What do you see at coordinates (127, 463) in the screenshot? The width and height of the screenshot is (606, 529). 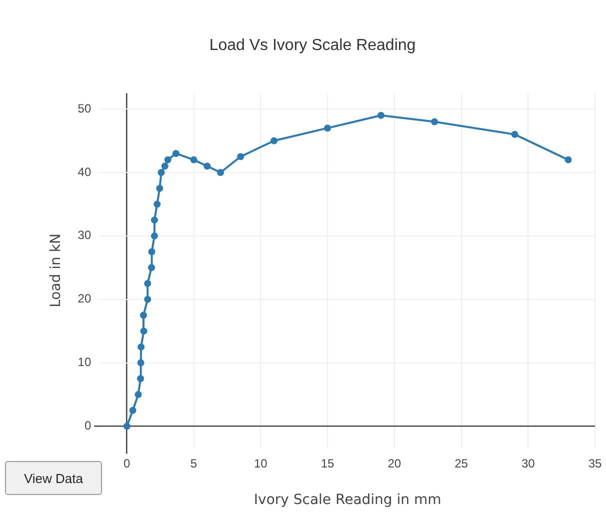 I see `x-tick-label: 0` at bounding box center [127, 463].